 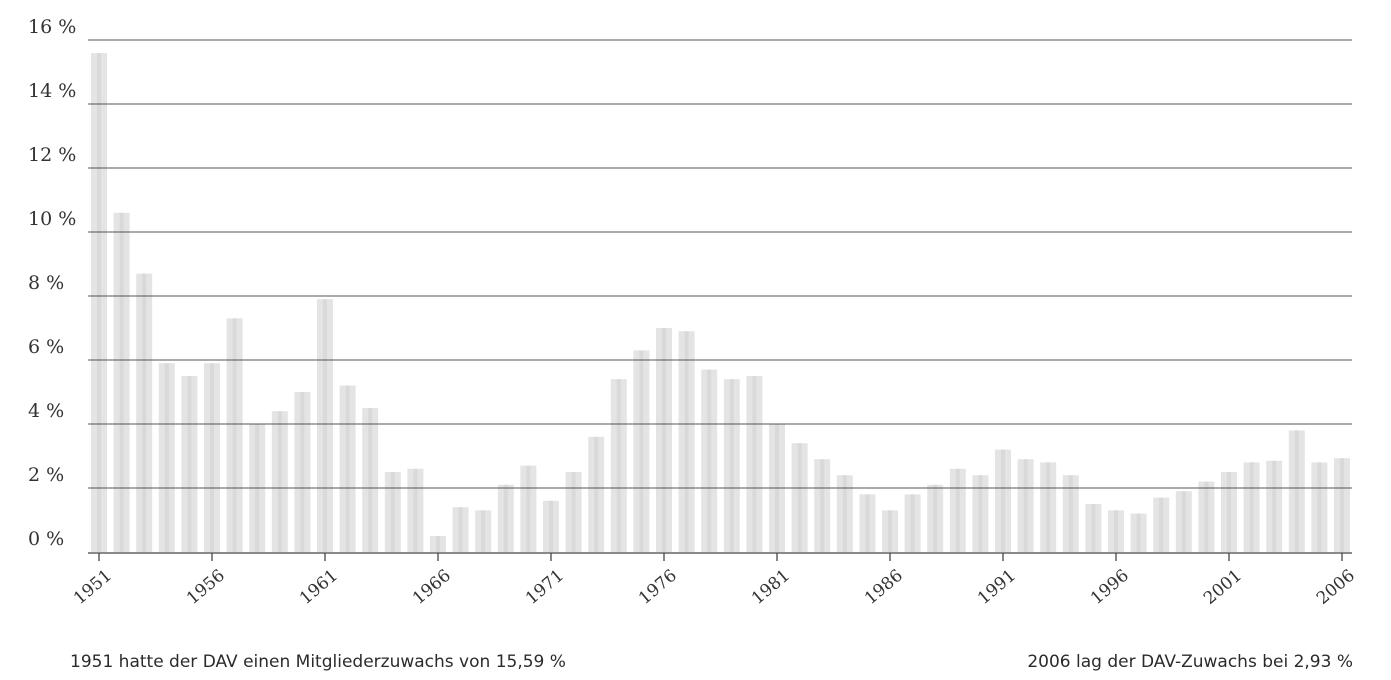 I want to click on xtick-label-1961: 1961, so click(x=319, y=587).